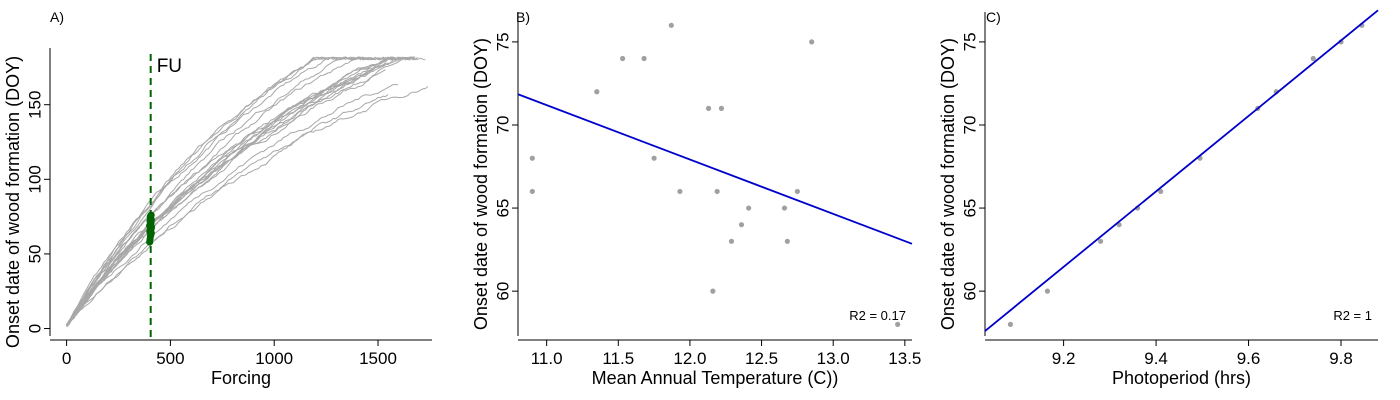 The image size is (1400, 400). What do you see at coordinates (689, 358) in the screenshot?
I see `x-tick-label: 12.0` at bounding box center [689, 358].